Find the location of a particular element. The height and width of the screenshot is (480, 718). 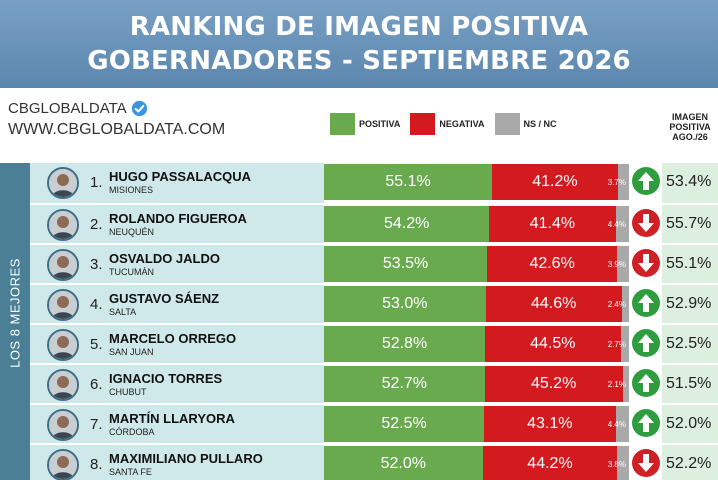

bar-positive: 53.5% is located at coordinates (406, 264).